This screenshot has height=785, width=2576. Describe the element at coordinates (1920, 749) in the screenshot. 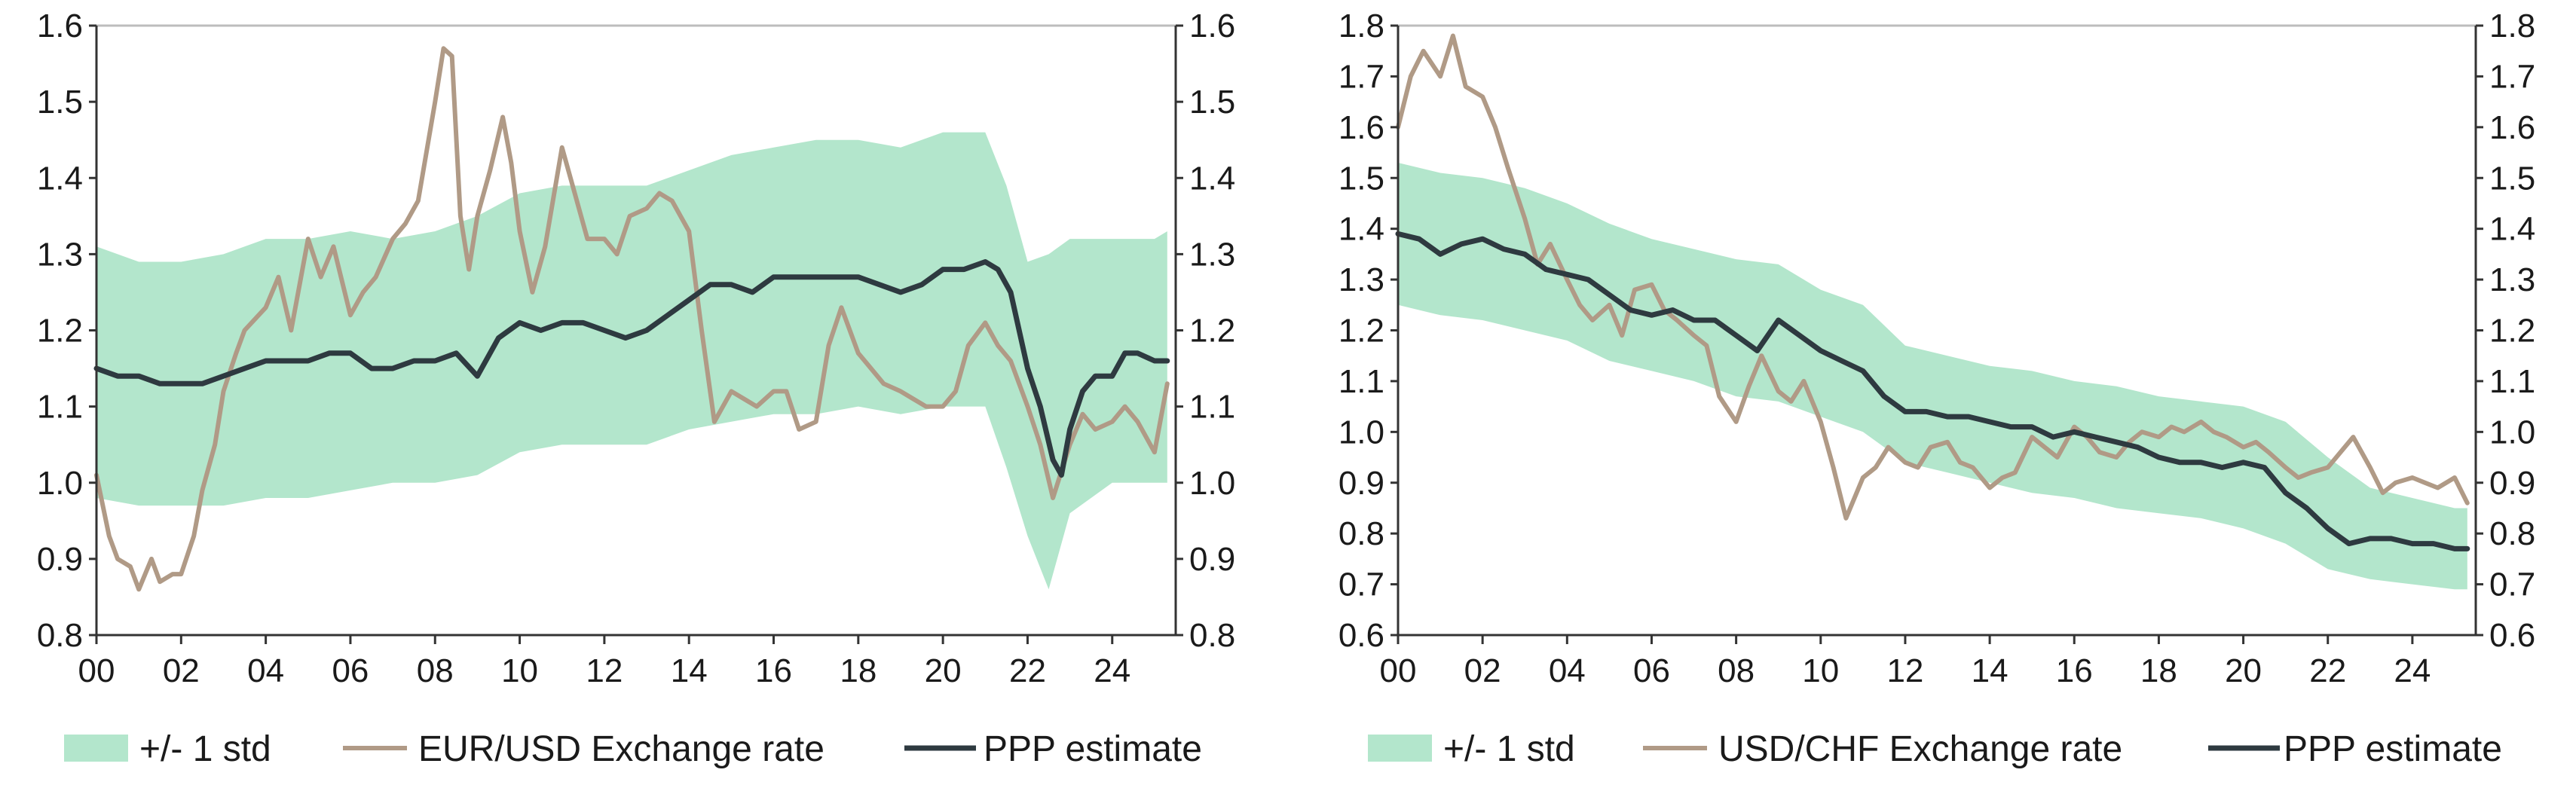

I see `legend-label-rate: USD/CHF Exchange rate` at that location.